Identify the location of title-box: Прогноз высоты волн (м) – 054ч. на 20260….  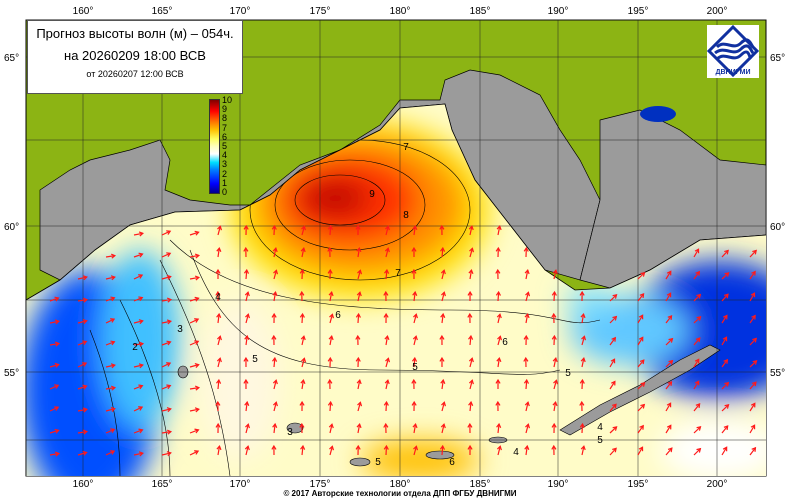
(135, 57).